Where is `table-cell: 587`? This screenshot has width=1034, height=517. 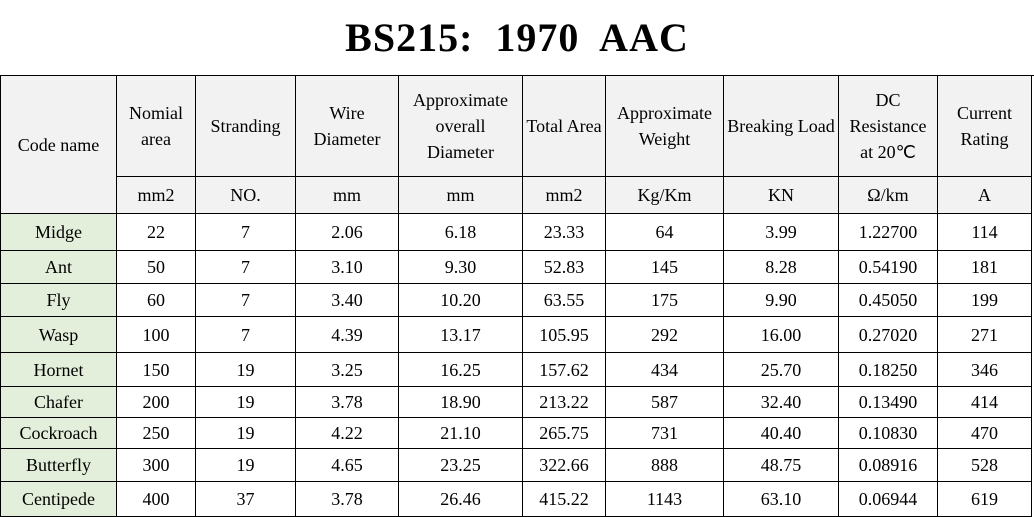
table-cell: 587 is located at coordinates (664, 402).